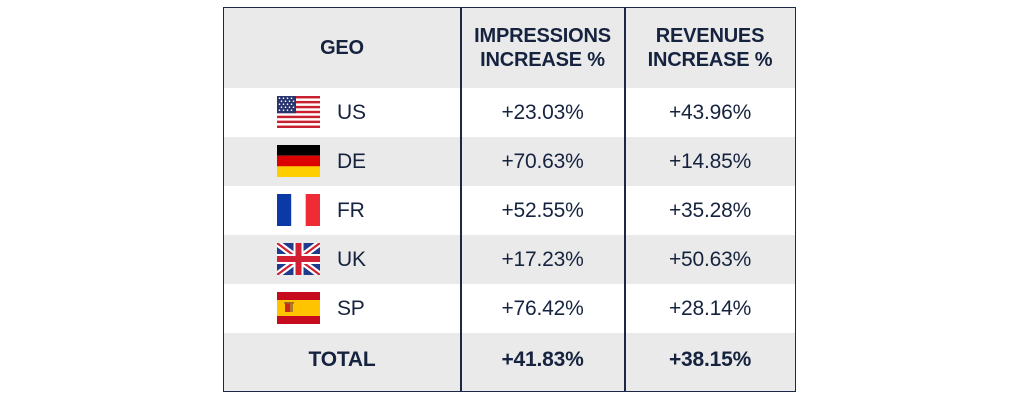 Image resolution: width=1022 pixels, height=402 pixels. Describe the element at coordinates (710, 36) in the screenshot. I see `header-revenues-line1: REVENUES` at that location.